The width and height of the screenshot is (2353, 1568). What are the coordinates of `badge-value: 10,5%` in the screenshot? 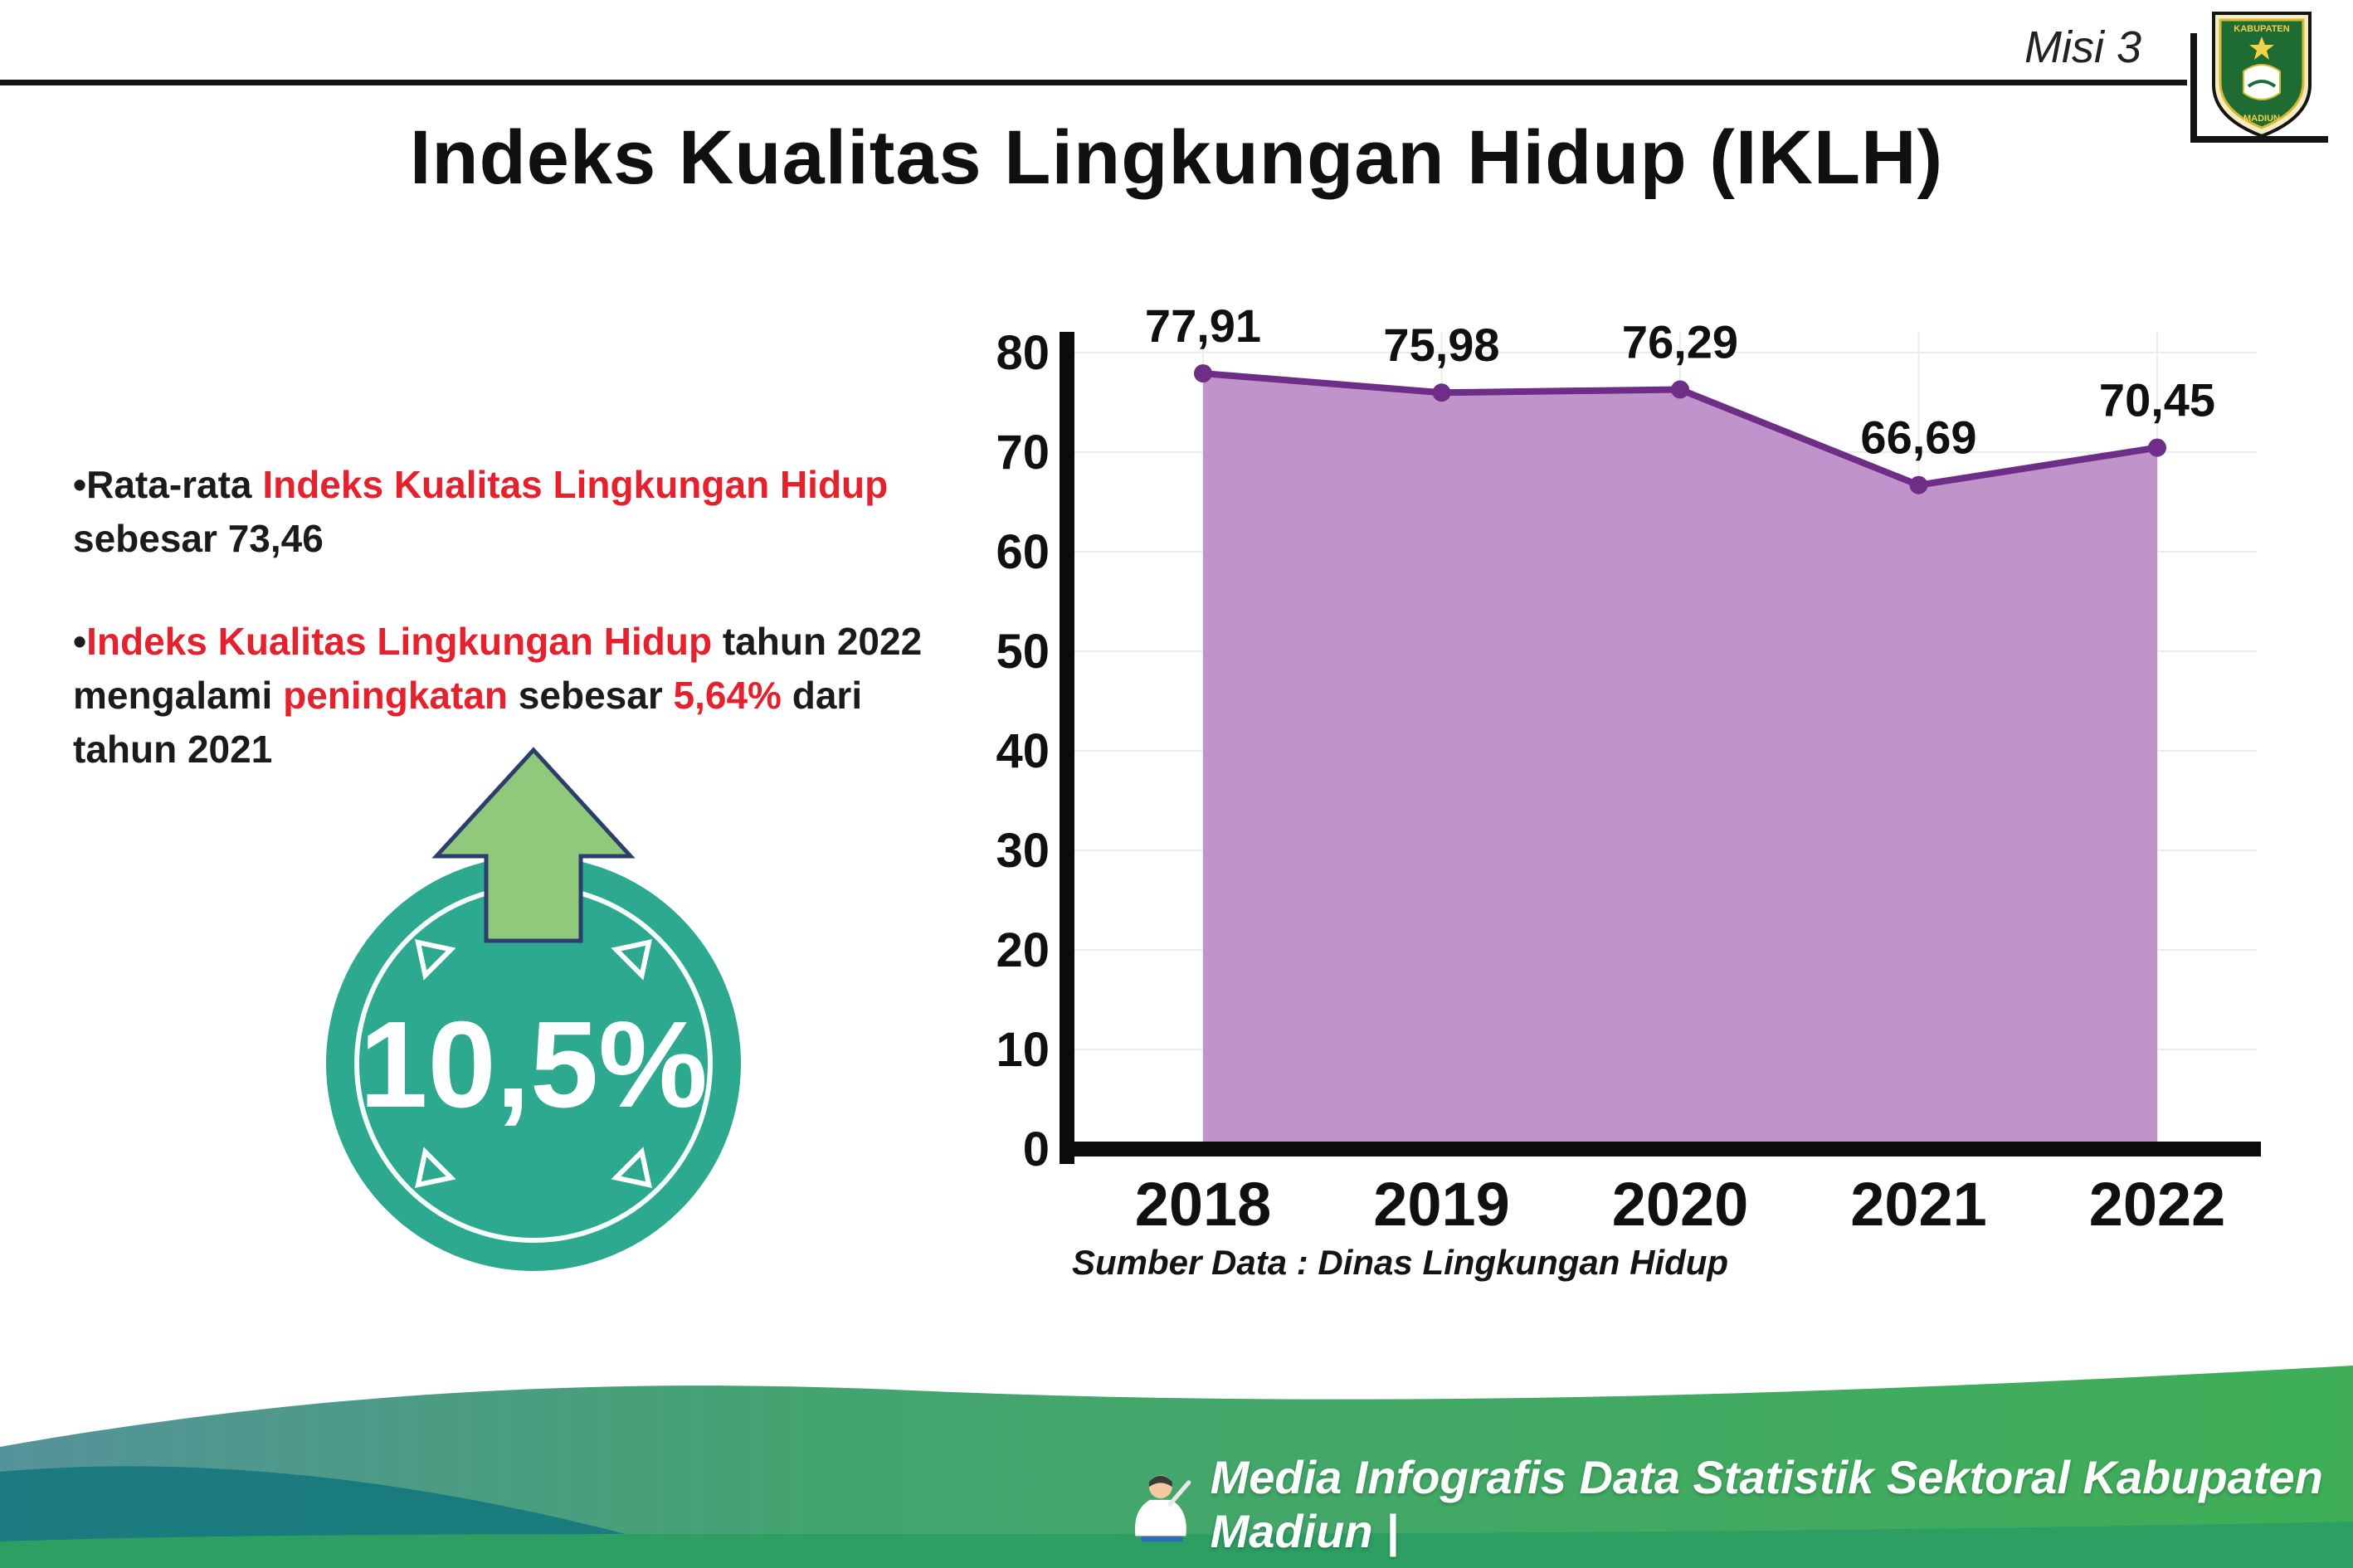 It's located at (533, 1064).